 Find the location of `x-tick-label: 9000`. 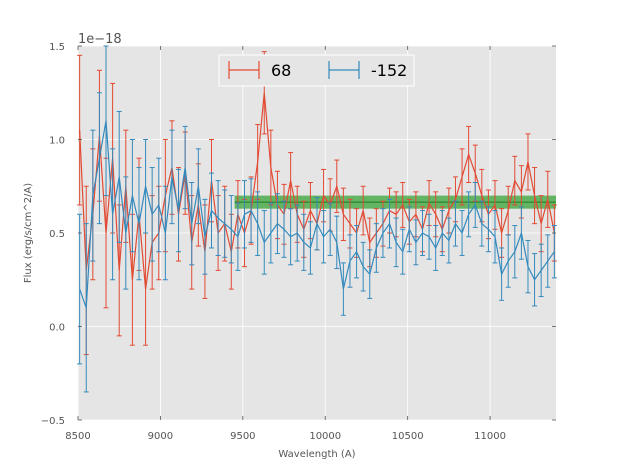

x-tick-label: 9000 is located at coordinates (160, 436).